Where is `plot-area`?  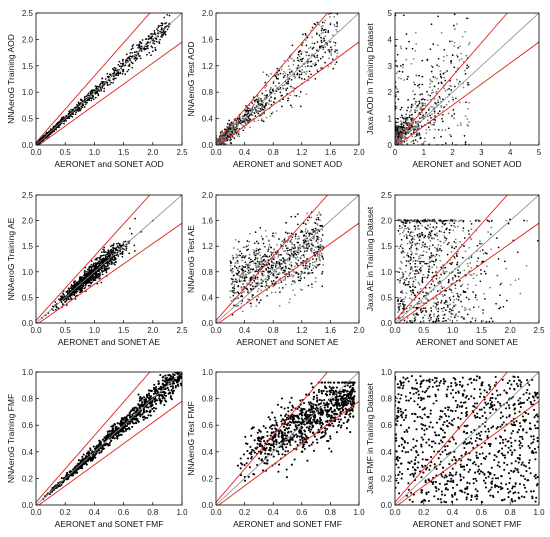
plot-area is located at coordinates (287, 259).